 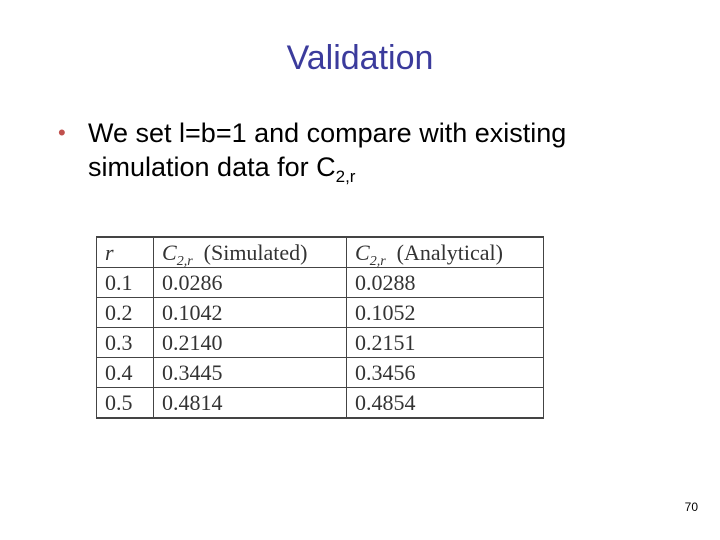 What do you see at coordinates (125, 342) in the screenshot?
I see `cell-r: 0.3` at bounding box center [125, 342].